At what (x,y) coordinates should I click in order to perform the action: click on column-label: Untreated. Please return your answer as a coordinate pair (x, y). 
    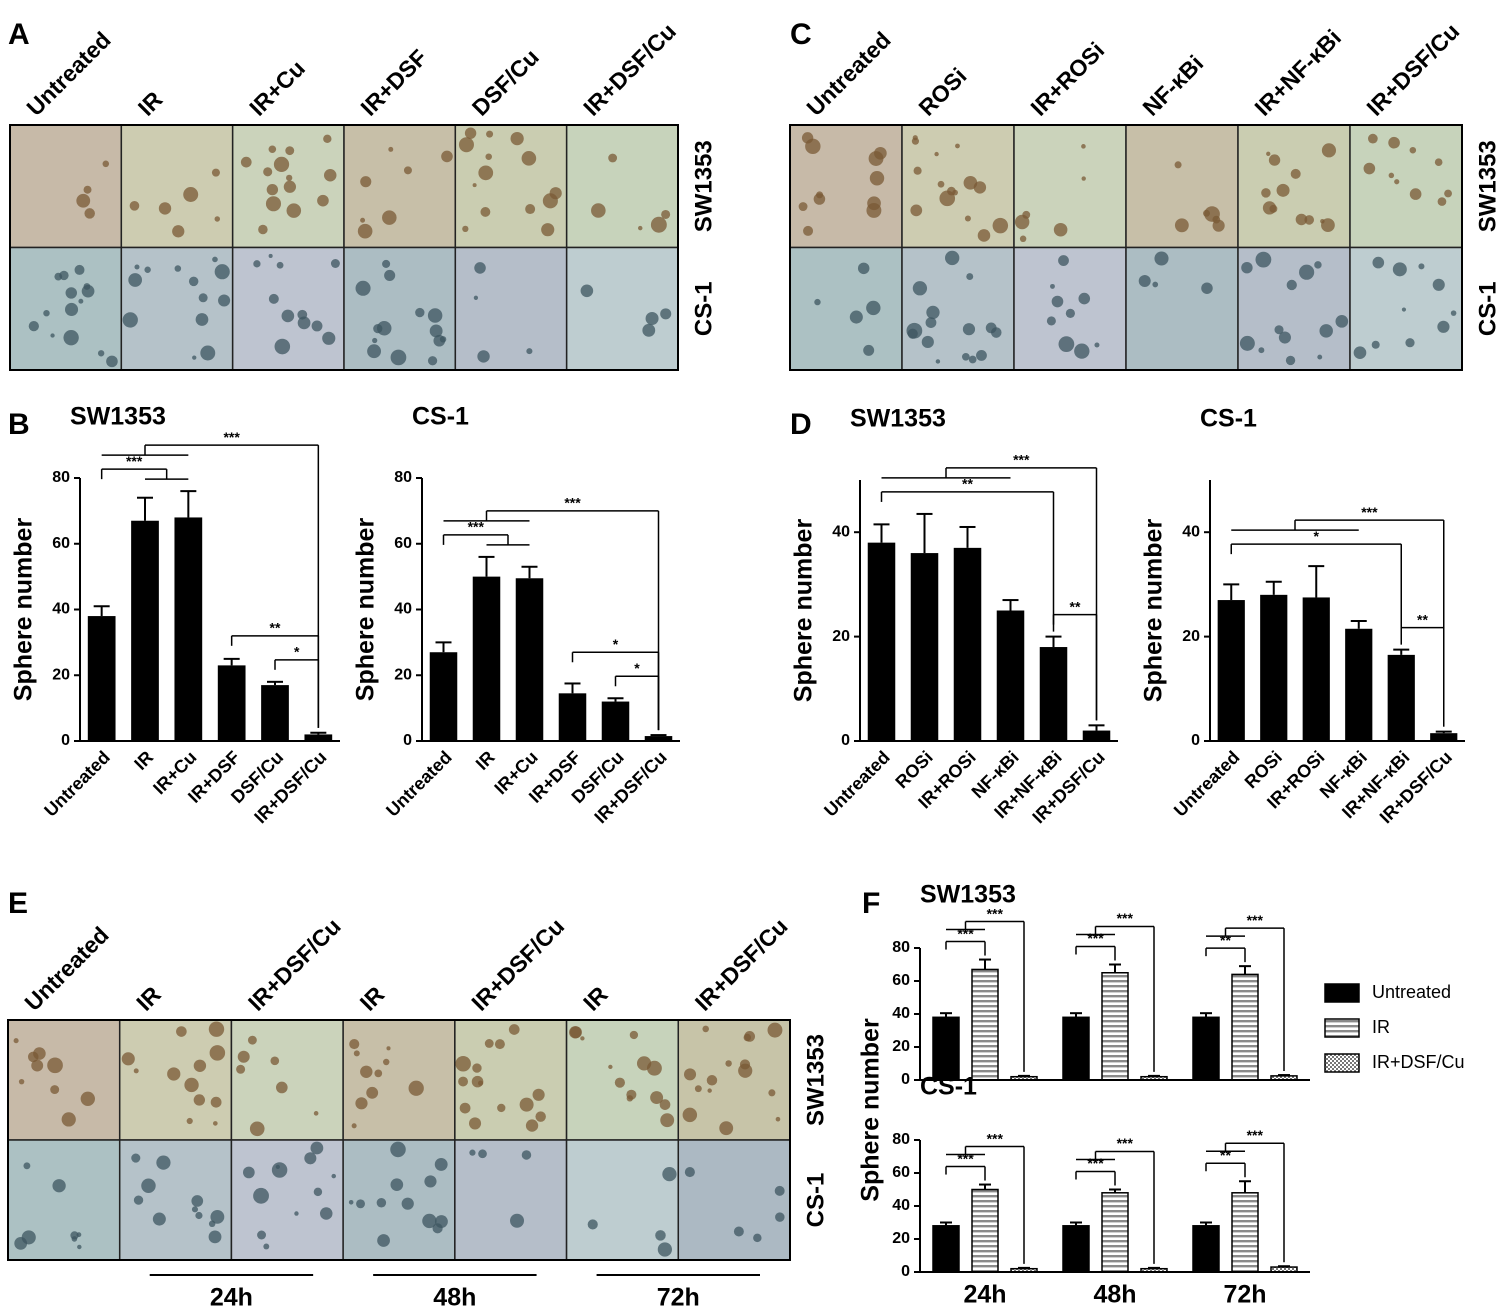
    Looking at the image, I should click on (848, 74).